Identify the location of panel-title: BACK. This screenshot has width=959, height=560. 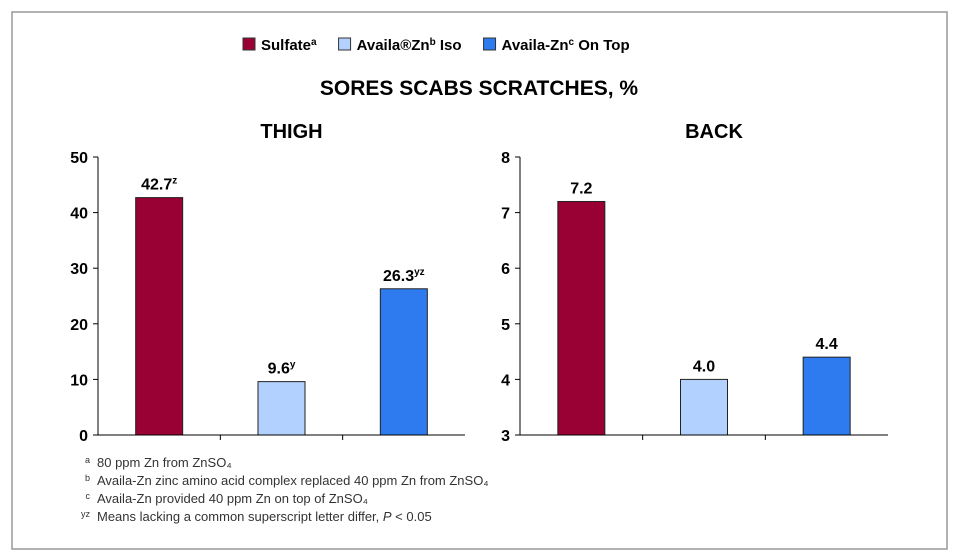
(714, 132).